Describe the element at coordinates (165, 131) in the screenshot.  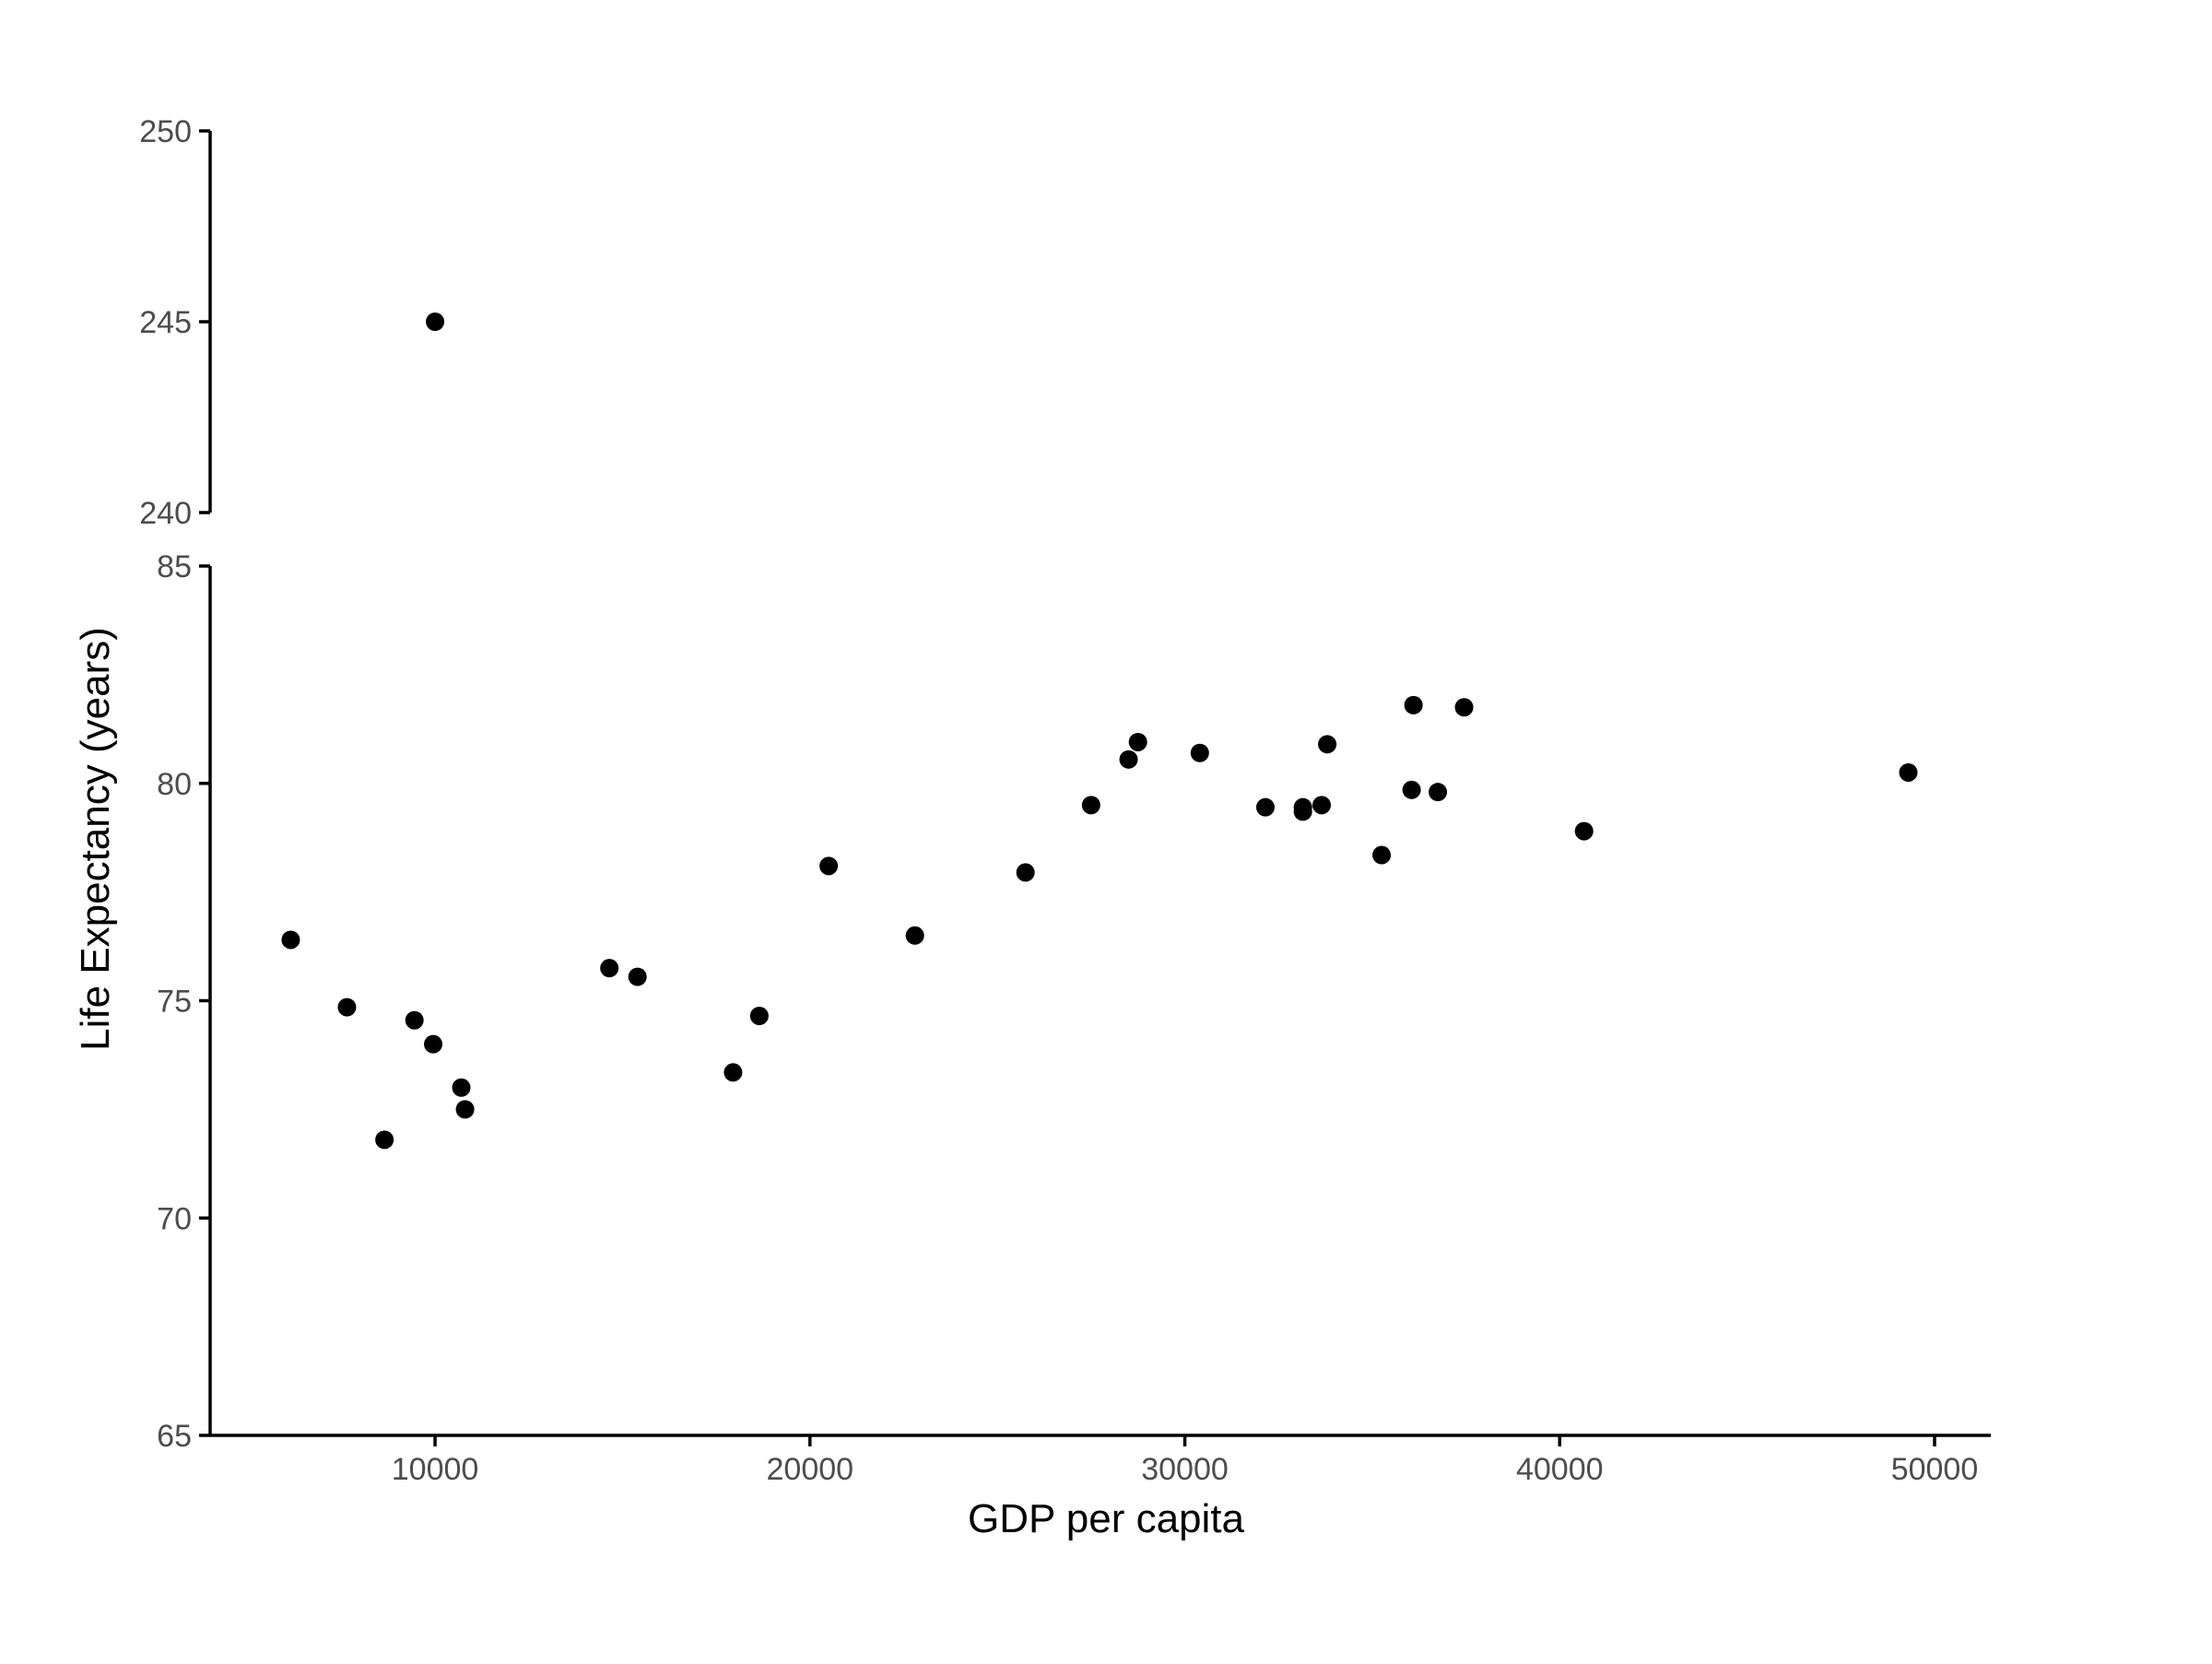
I see `y-tick-label-upper: 250` at that location.